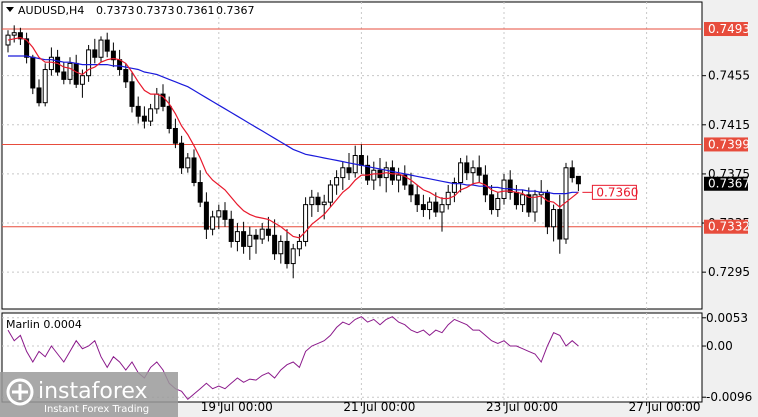  Describe the element at coordinates (729, 29) in the screenshot. I see `level-tag-label: 0.7493` at that location.